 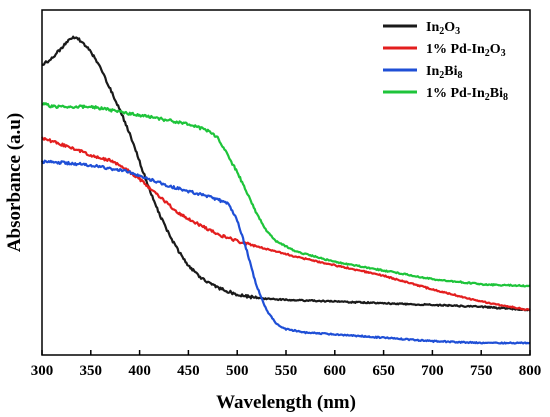 What do you see at coordinates (466, 50) in the screenshot?
I see `legend-entry: 1% Pd-In2O3` at bounding box center [466, 50].